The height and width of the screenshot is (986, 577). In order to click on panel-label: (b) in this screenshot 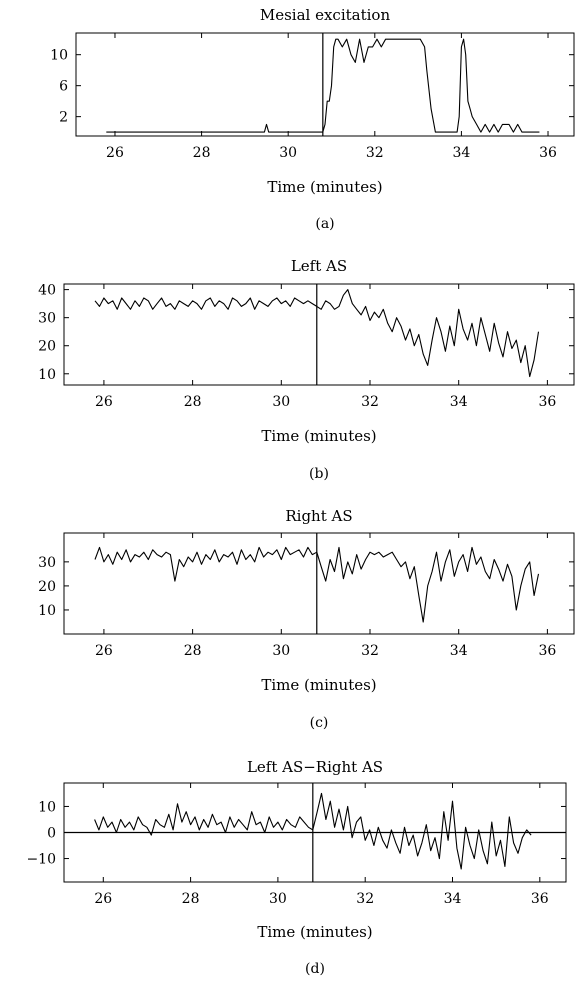, I will do `click(319, 474)`.